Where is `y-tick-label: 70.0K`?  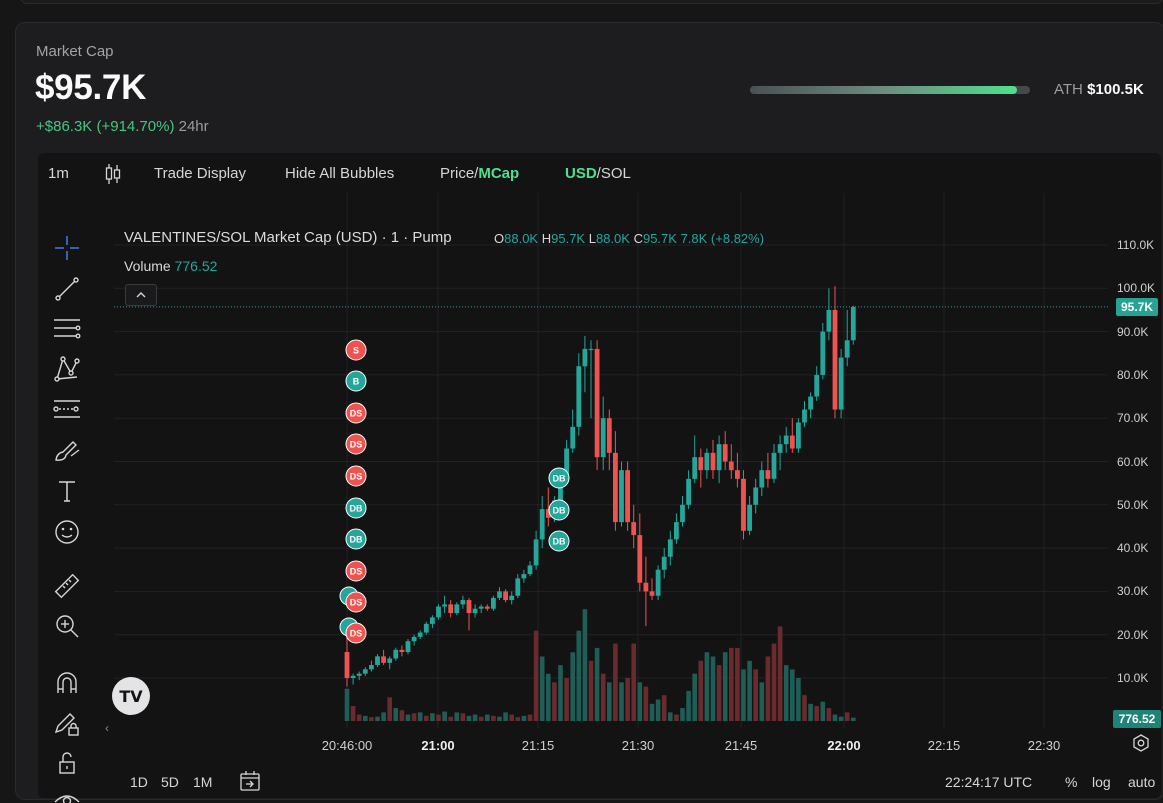 y-tick-label: 70.0K is located at coordinates (1133, 418).